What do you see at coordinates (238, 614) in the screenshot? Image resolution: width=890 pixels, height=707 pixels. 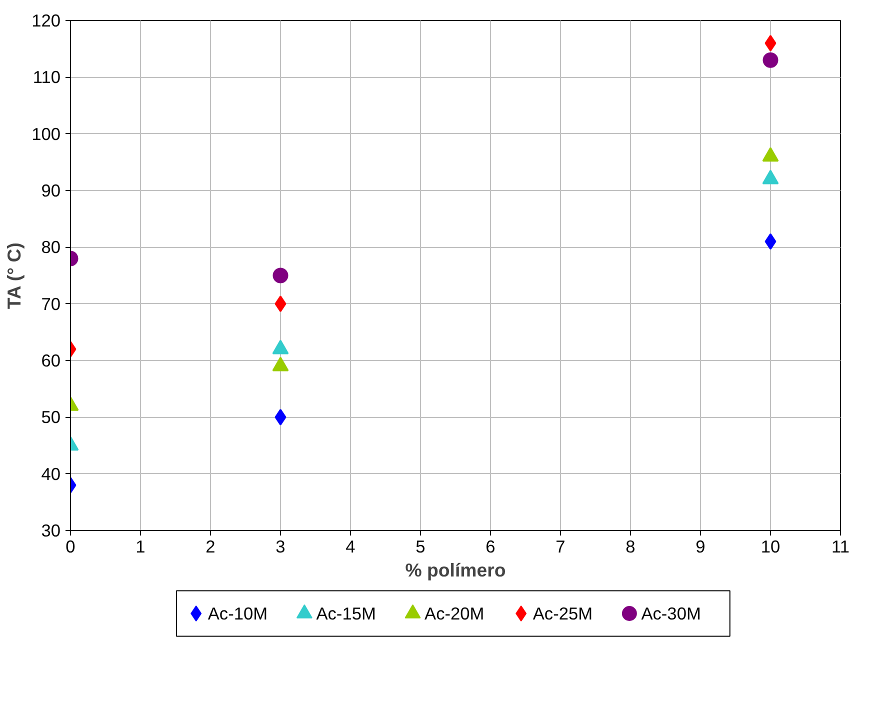 I see `legend-label: Ac-10M` at bounding box center [238, 614].